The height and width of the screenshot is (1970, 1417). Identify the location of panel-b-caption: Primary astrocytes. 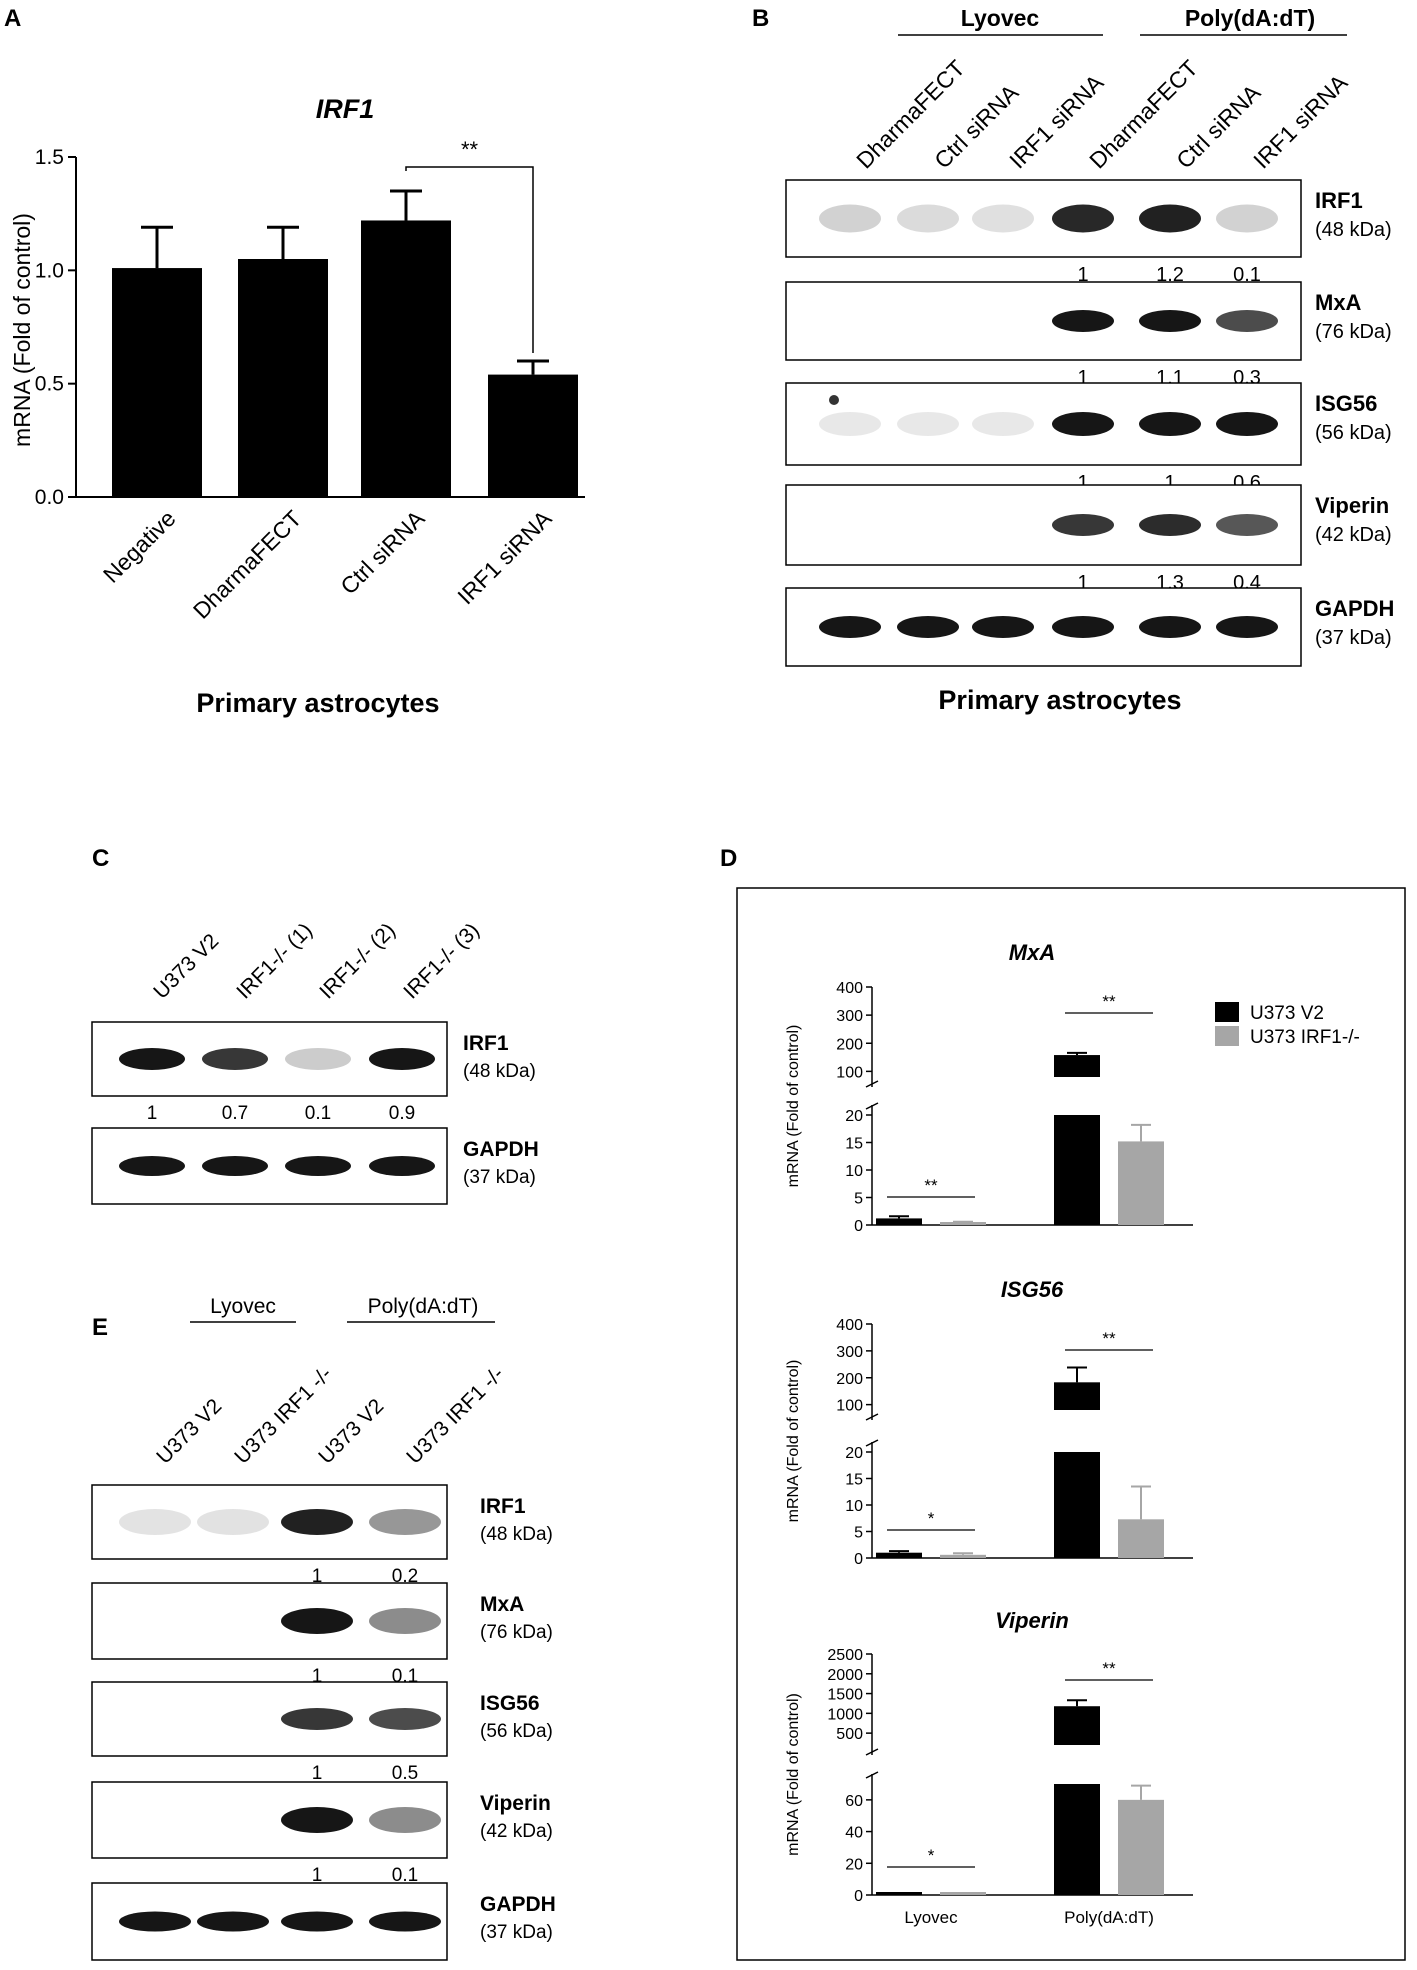
(1059, 700).